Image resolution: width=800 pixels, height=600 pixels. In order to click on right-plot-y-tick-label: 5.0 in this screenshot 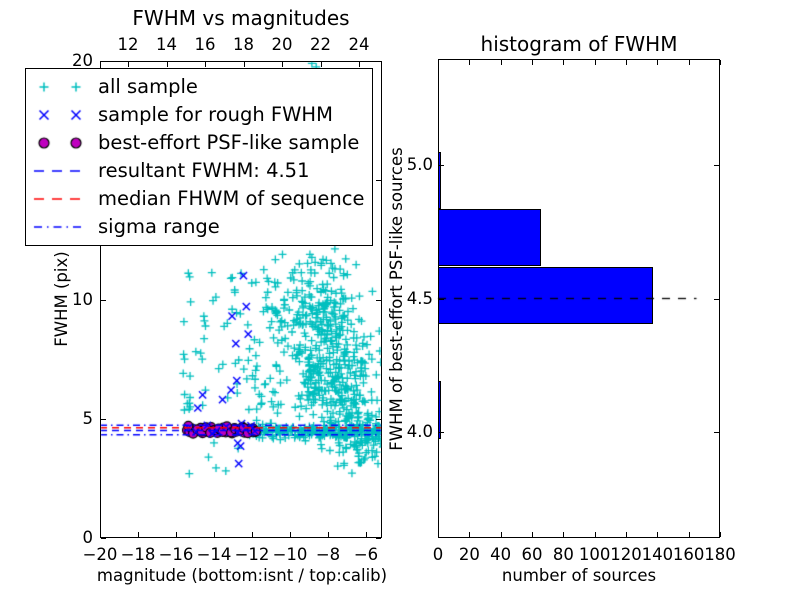, I will do `click(419, 164)`.